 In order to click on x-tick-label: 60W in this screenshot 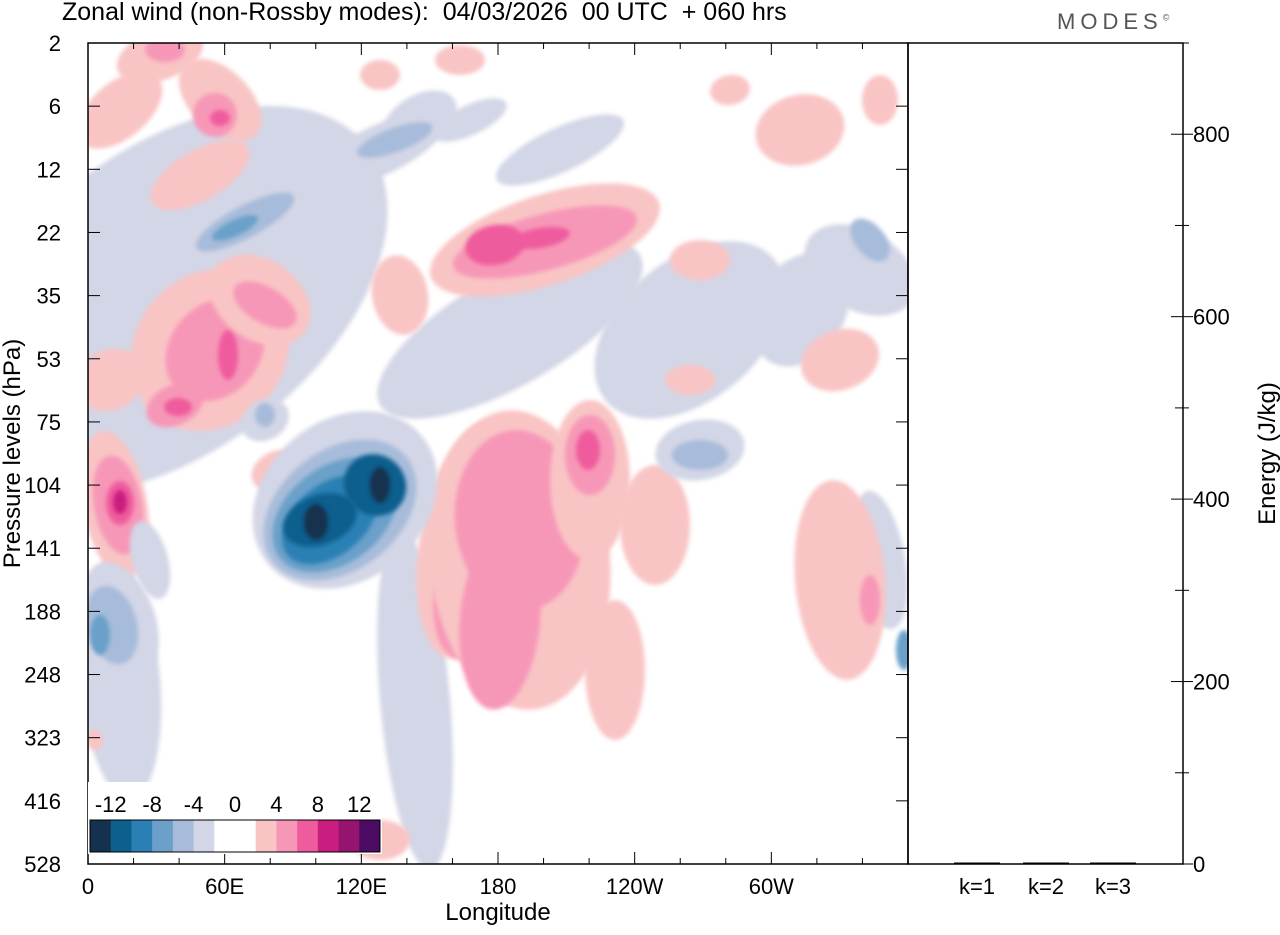, I will do `click(771, 886)`.